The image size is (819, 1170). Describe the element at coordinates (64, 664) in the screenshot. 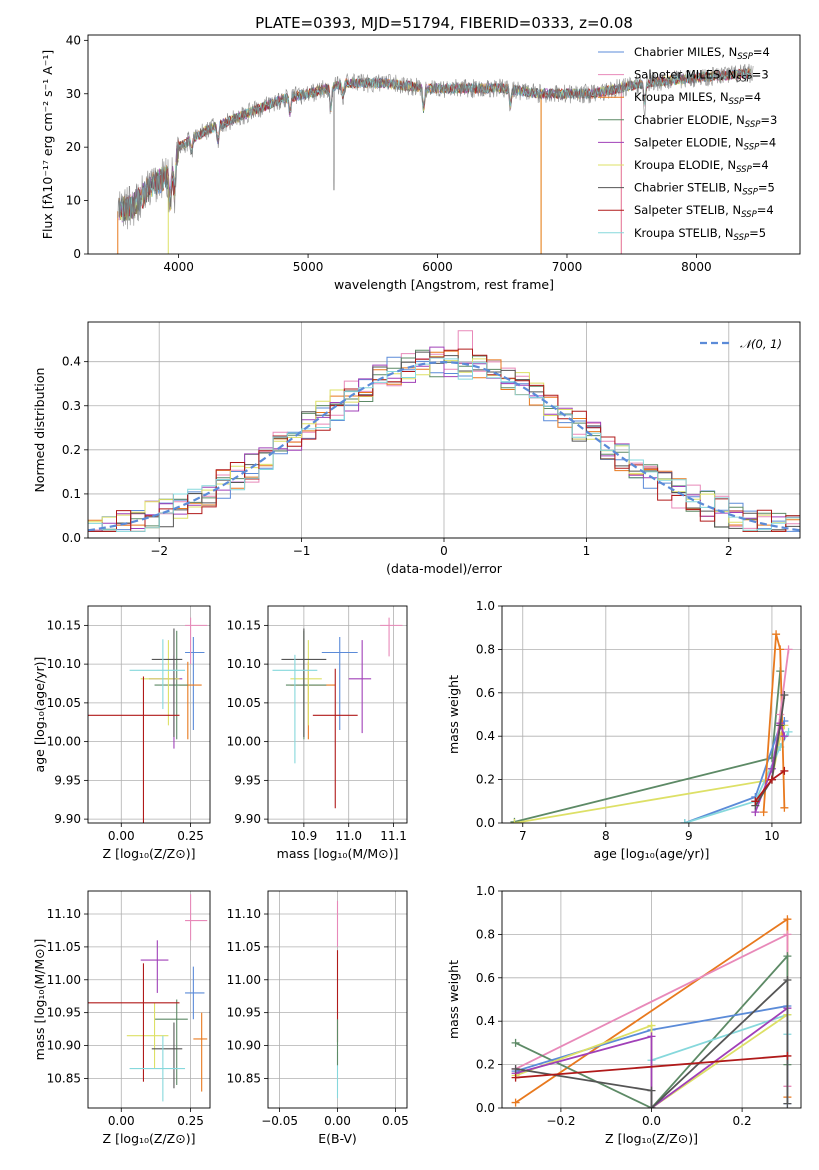

I see `y-tick-label: 10.10` at that location.